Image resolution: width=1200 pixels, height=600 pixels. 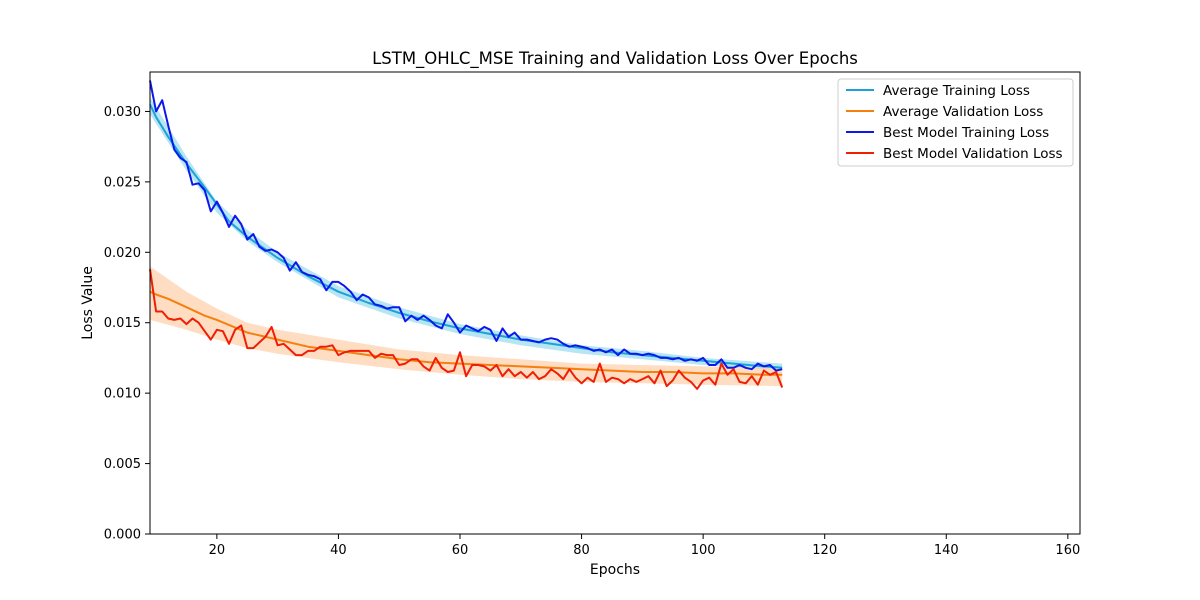 I want to click on x-tick-label: 160, so click(x=1067, y=550).